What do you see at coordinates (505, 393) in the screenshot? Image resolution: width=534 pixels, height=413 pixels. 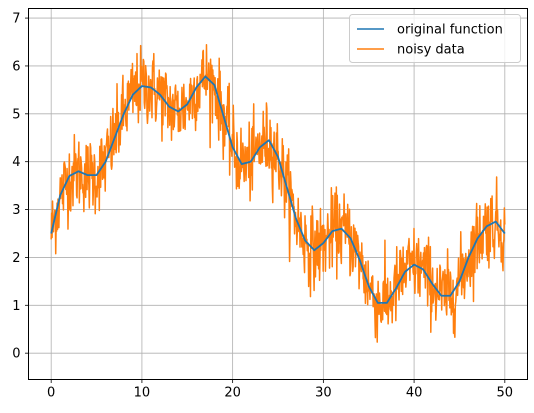 I see `x-tick-label: 50` at bounding box center [505, 393].